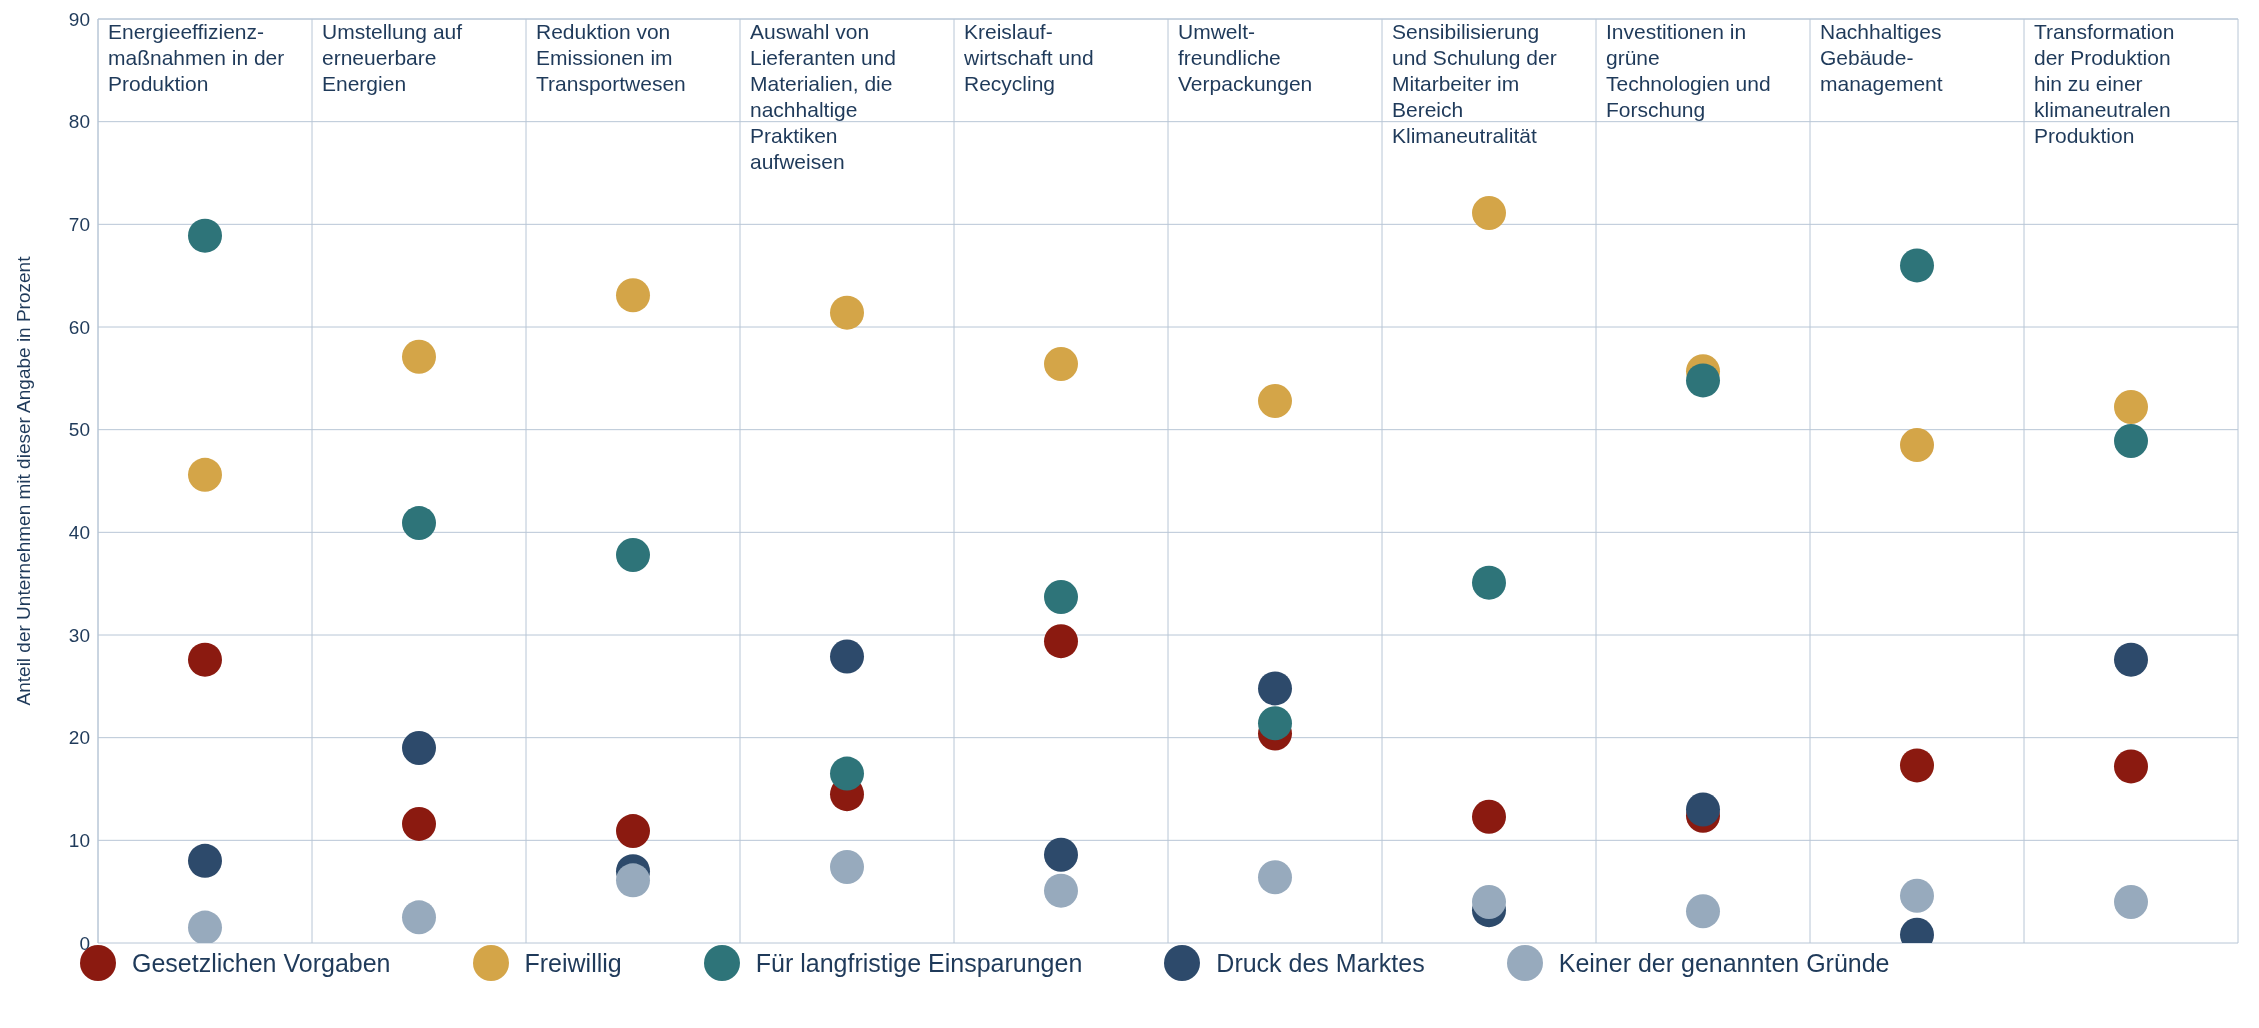 The image size is (2259, 1028). What do you see at coordinates (1320, 963) in the screenshot?
I see `legend-label: Druck des Marktes` at bounding box center [1320, 963].